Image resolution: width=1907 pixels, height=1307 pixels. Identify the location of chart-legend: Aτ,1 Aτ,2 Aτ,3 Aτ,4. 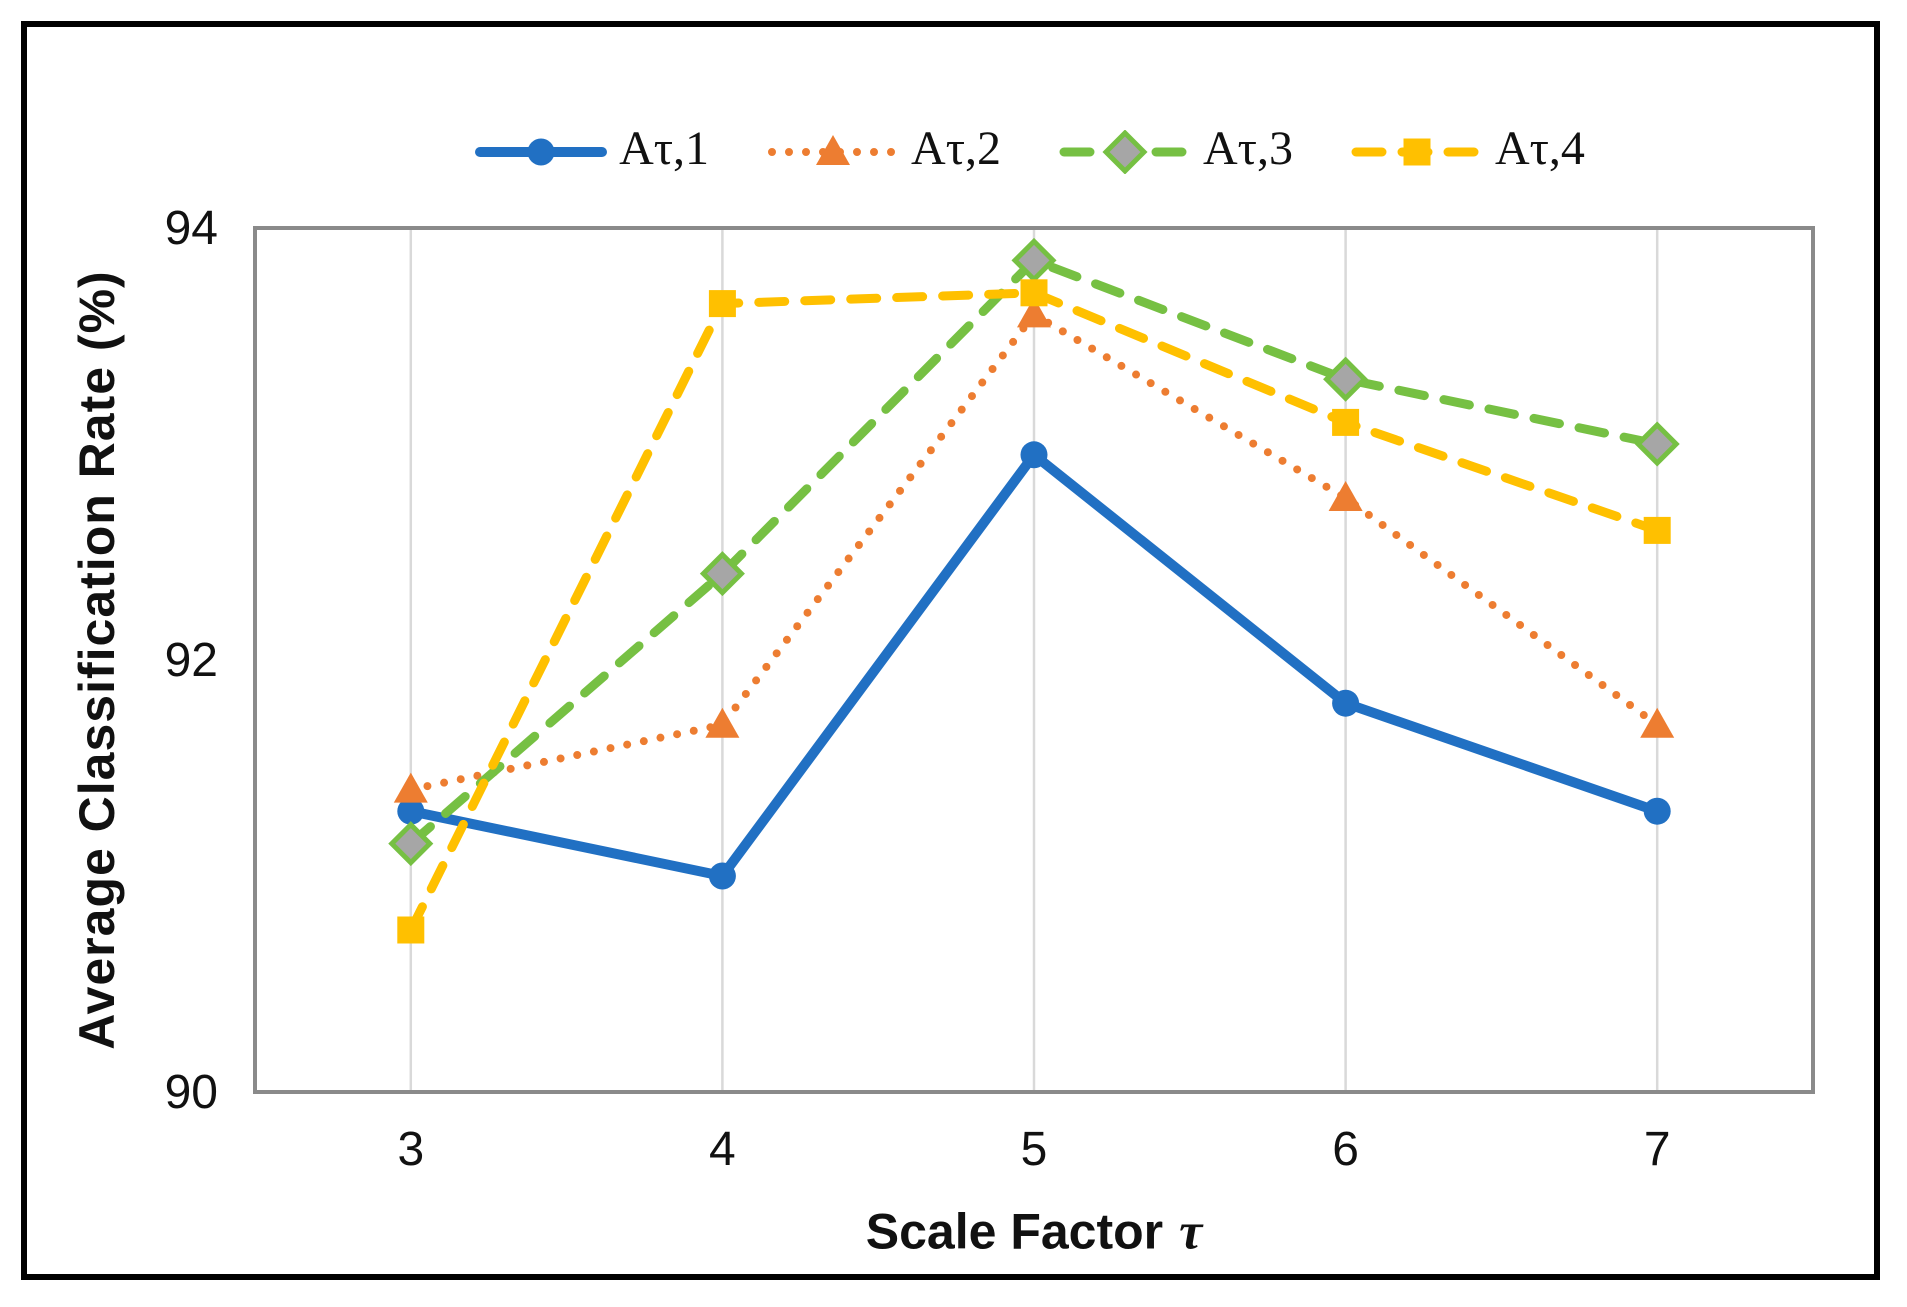
(1030, 152).